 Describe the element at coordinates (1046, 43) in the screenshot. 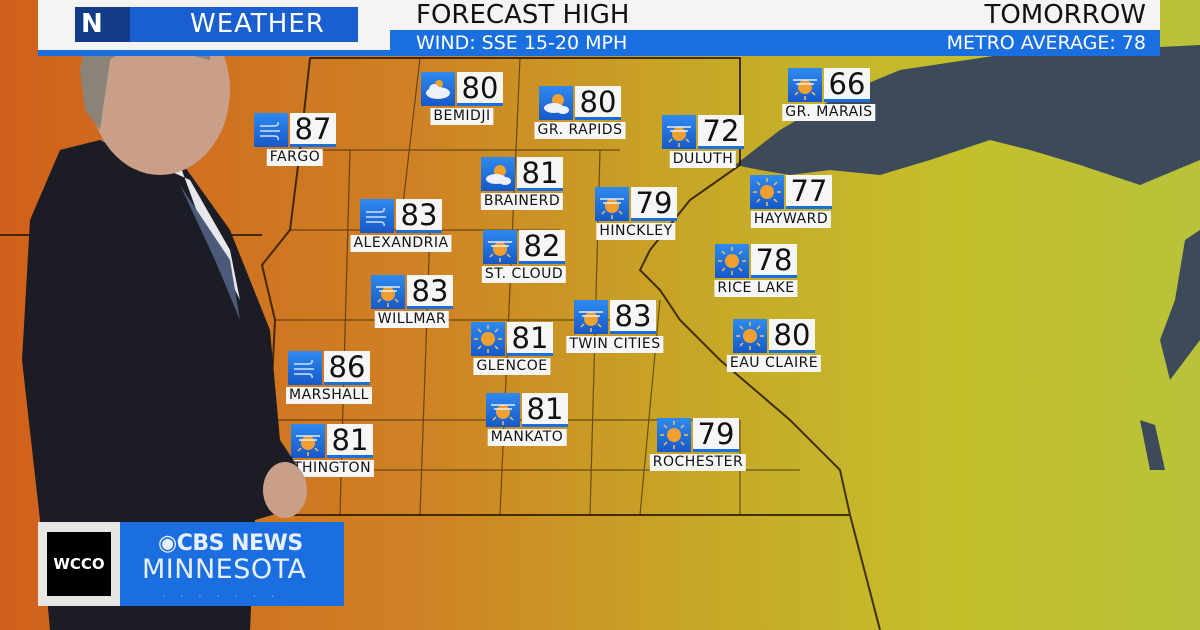

I see `metro-average: METRO AVERAGE: 78` at that location.